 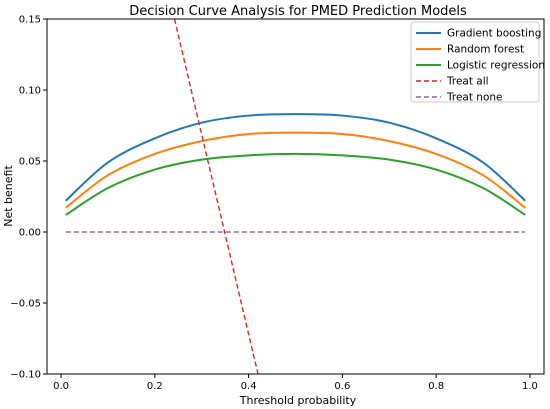 I want to click on legend-entry-label: Treat all, so click(x=467, y=82).